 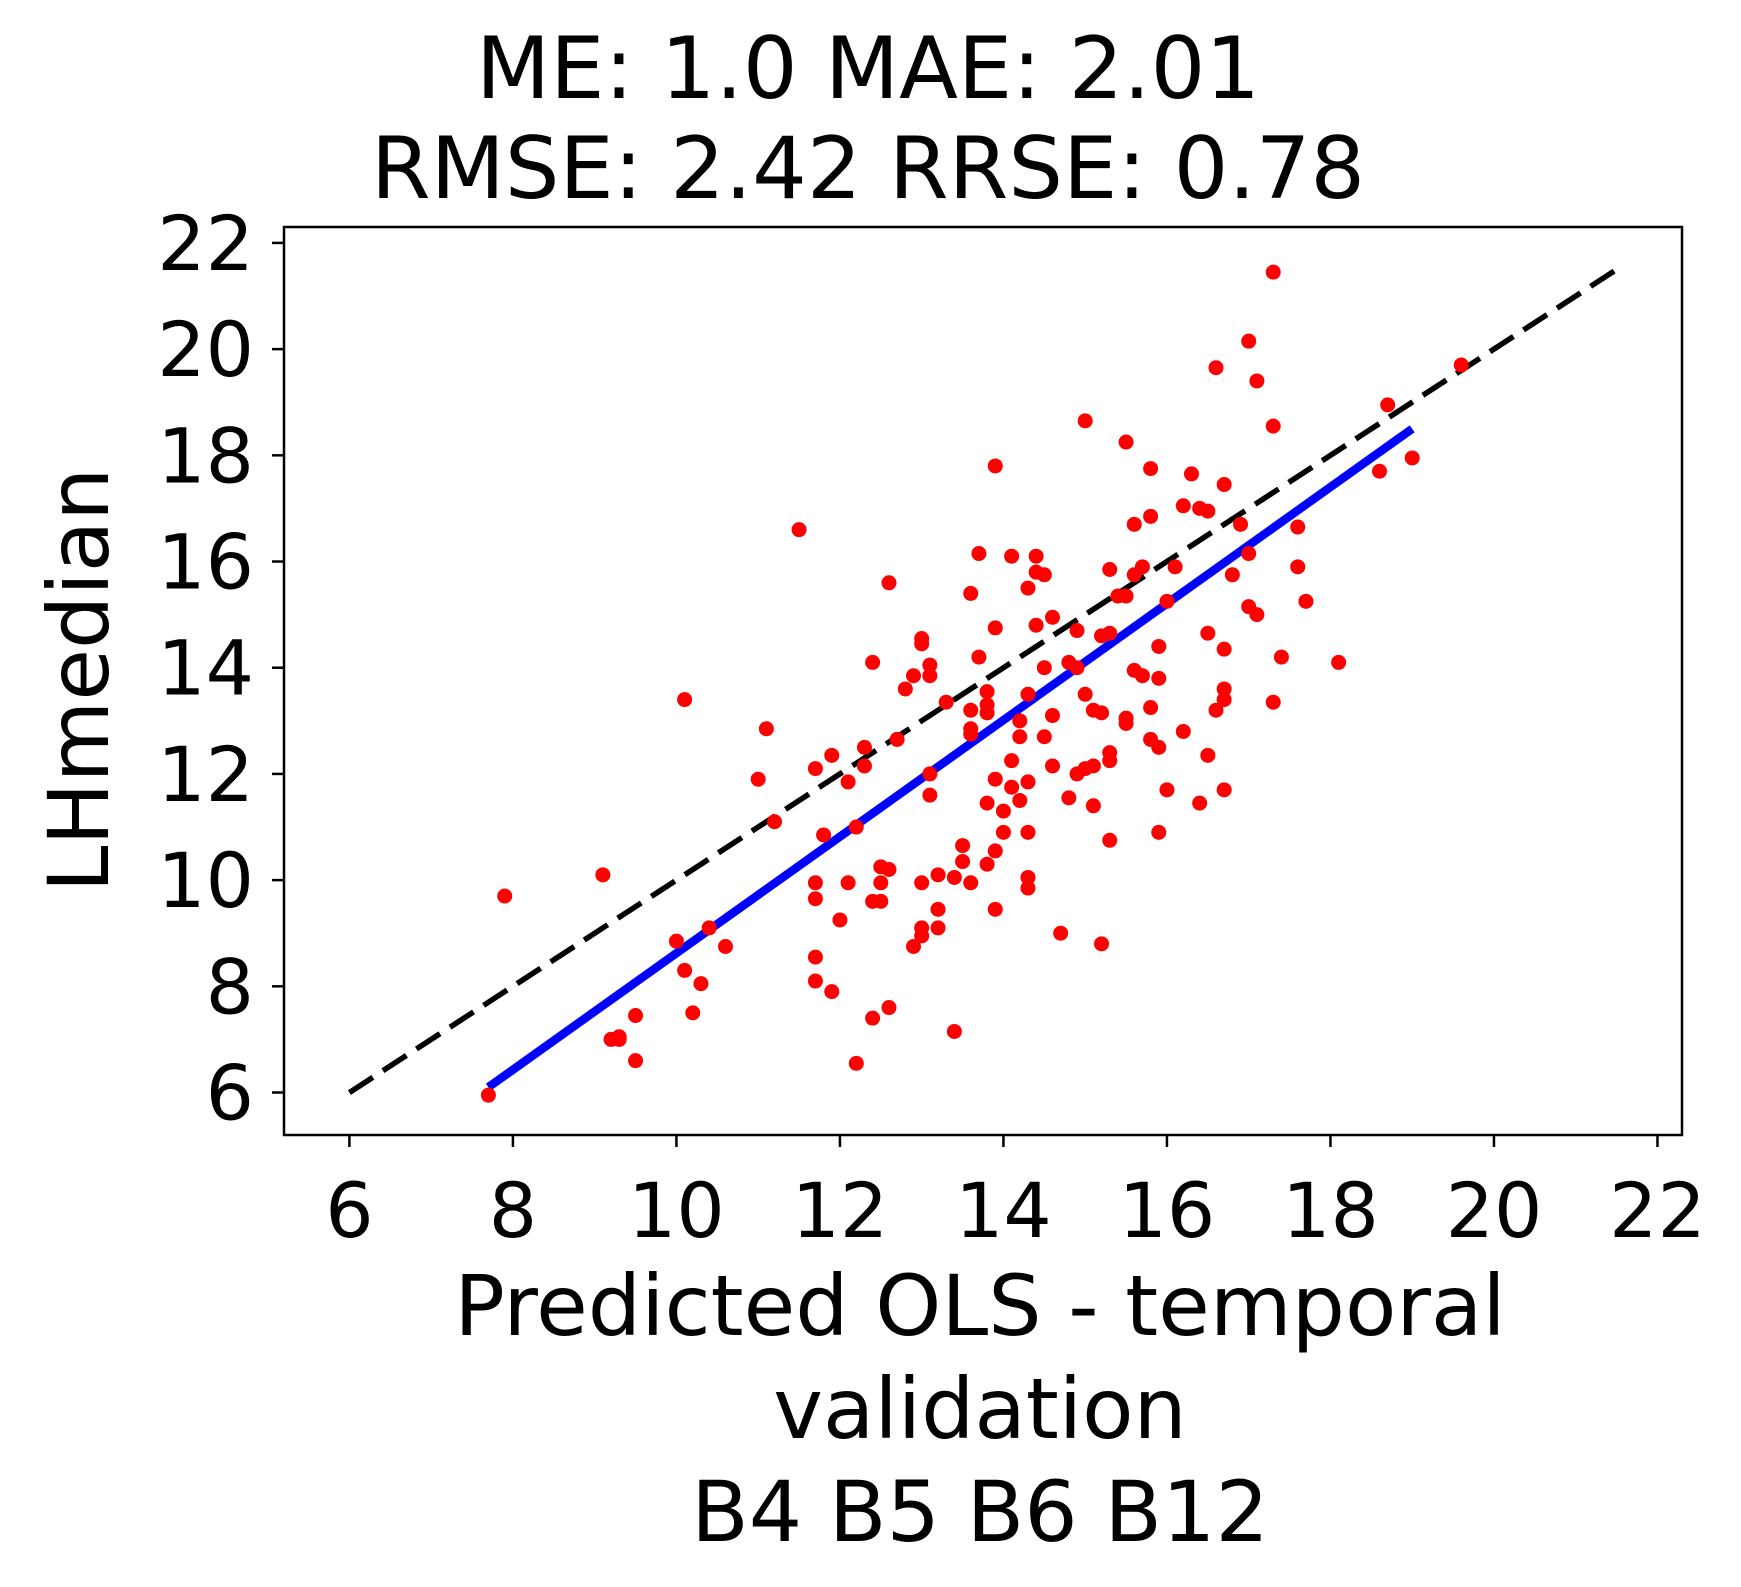 What do you see at coordinates (676, 1210) in the screenshot?
I see `x-tick-label: 10` at bounding box center [676, 1210].